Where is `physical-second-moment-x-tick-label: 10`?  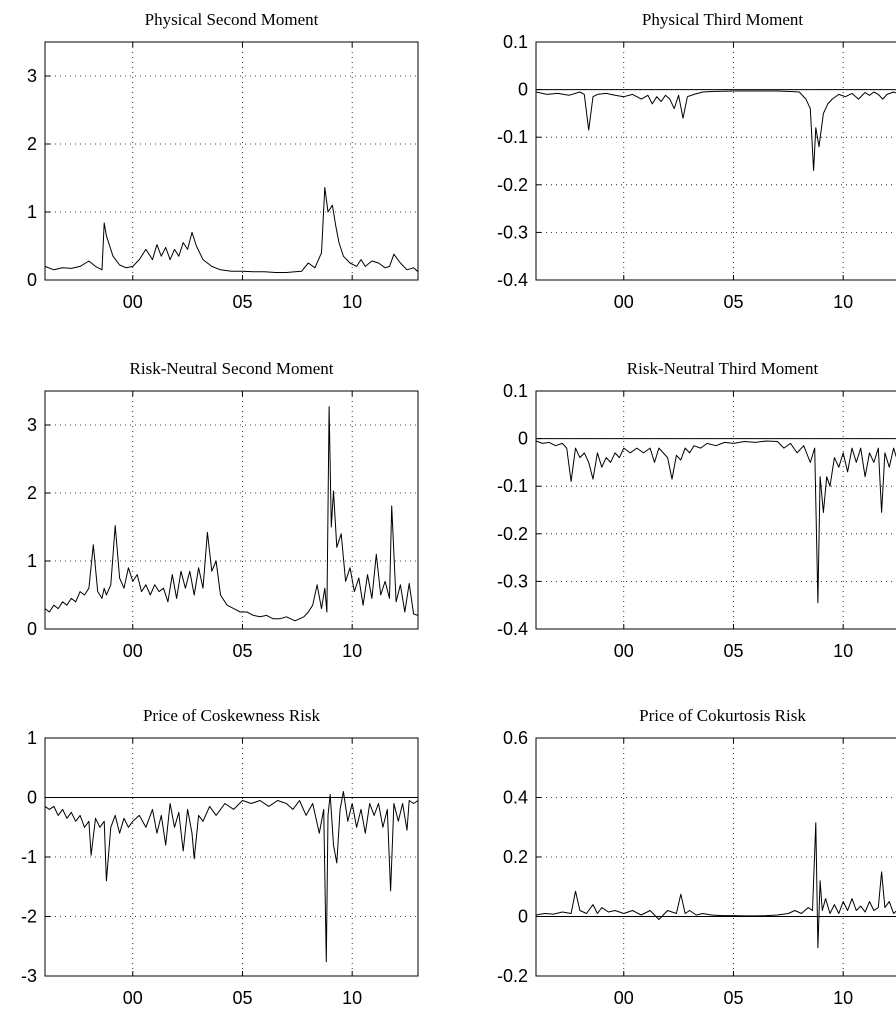 physical-second-moment-x-tick-label: 10 is located at coordinates (352, 302).